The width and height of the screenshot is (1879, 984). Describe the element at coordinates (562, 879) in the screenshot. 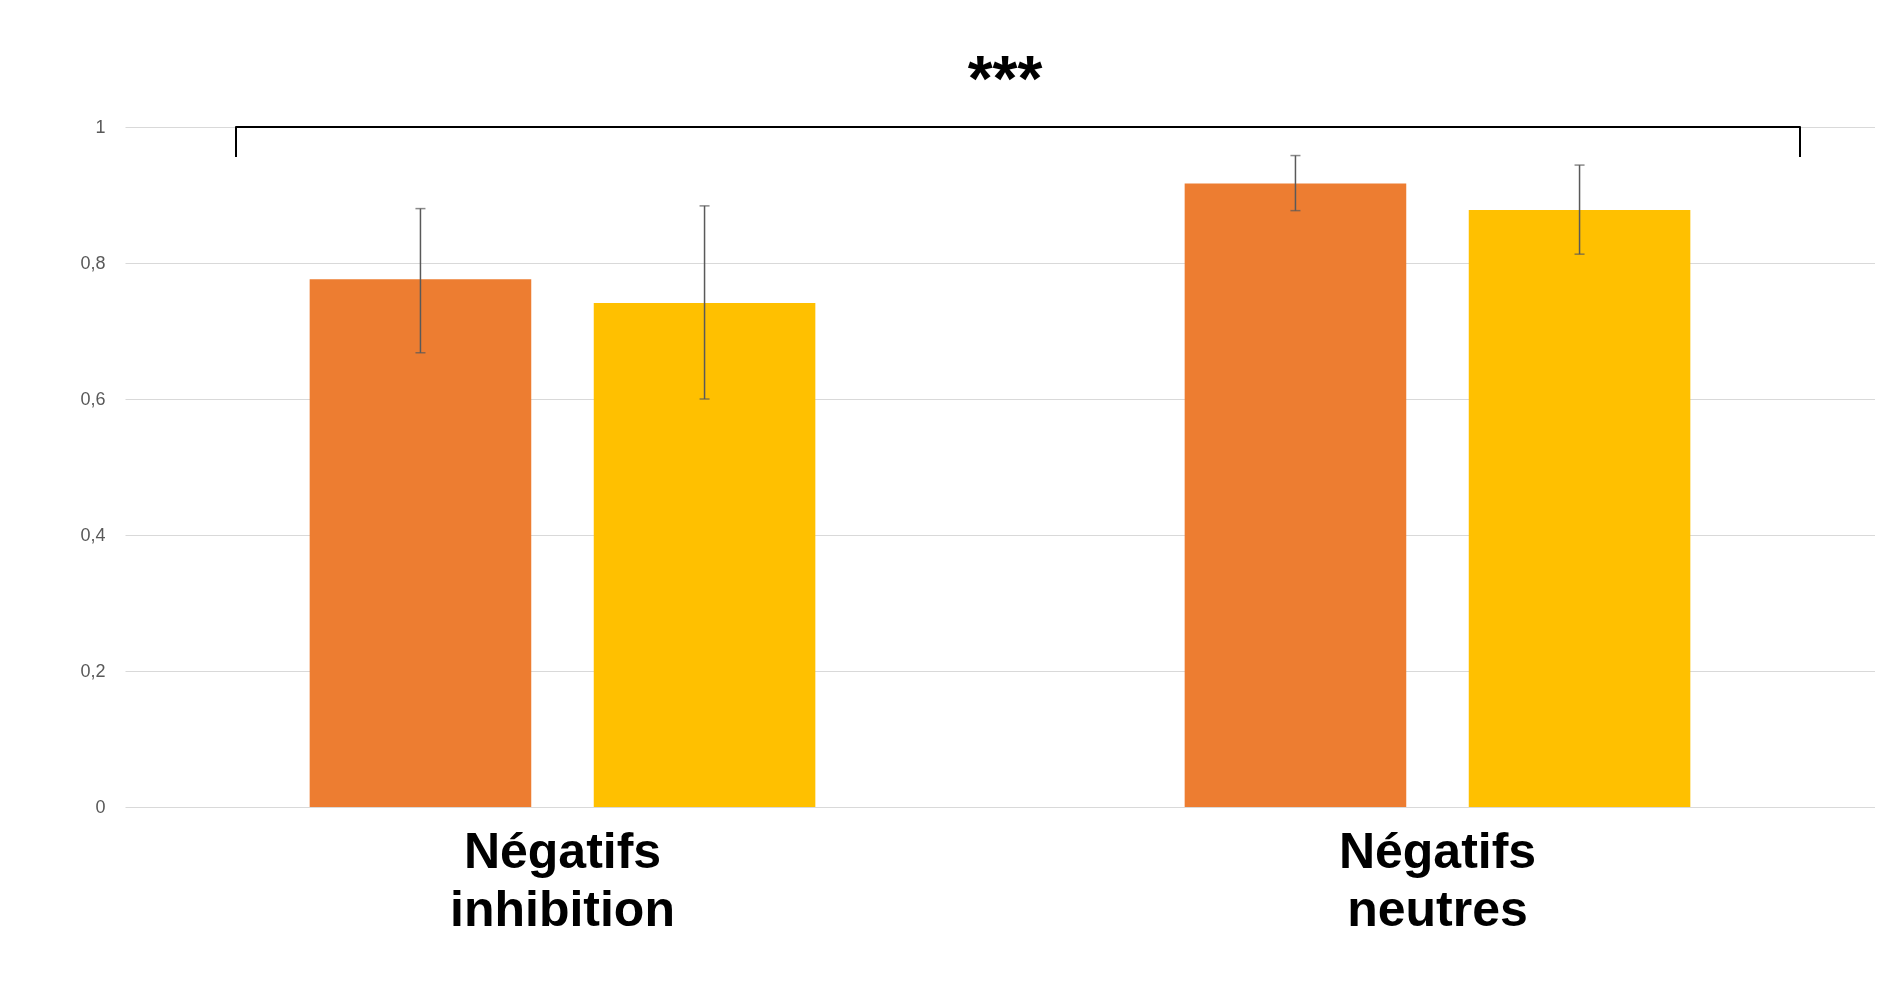

I see `x-tick-label: Négatifs inhibition` at that location.